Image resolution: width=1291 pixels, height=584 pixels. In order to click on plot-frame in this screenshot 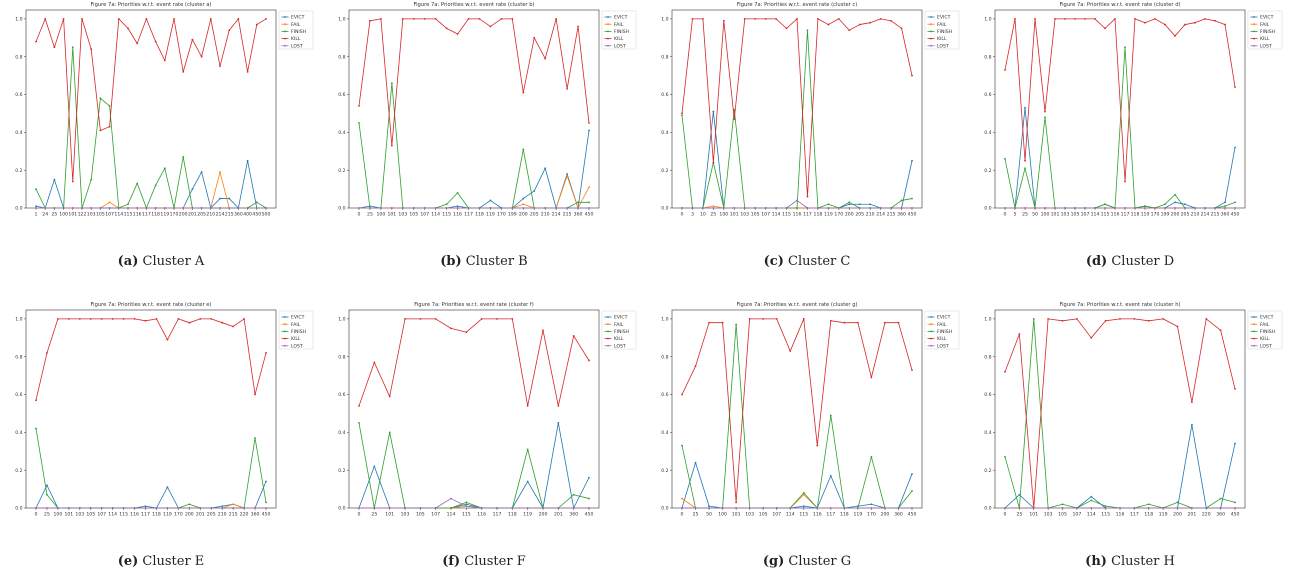, I will do `click(797, 409)`.